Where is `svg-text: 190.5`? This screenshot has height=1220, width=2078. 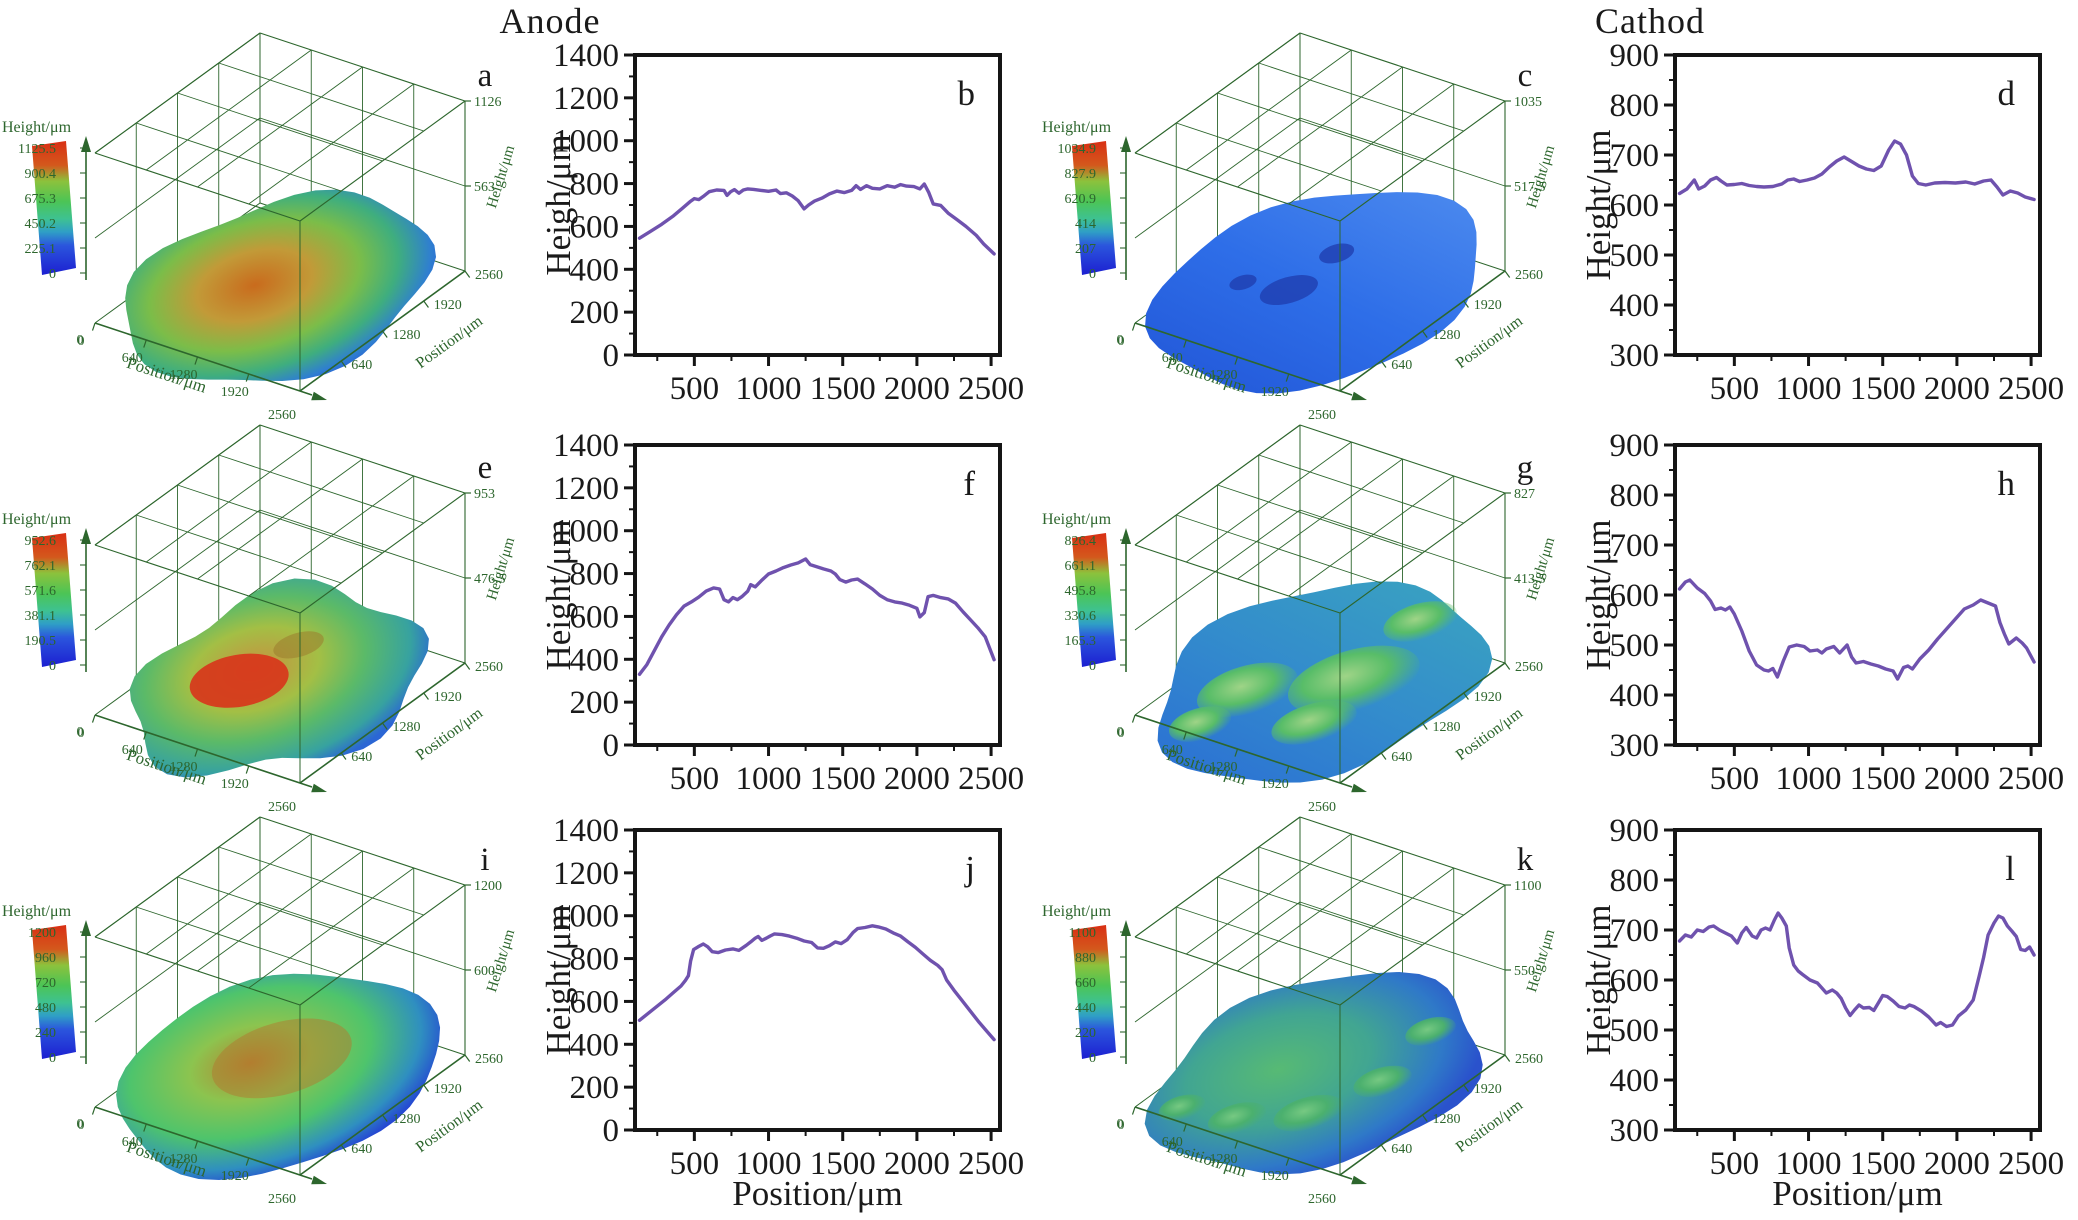
svg-text: 190.5 is located at coordinates (41, 641).